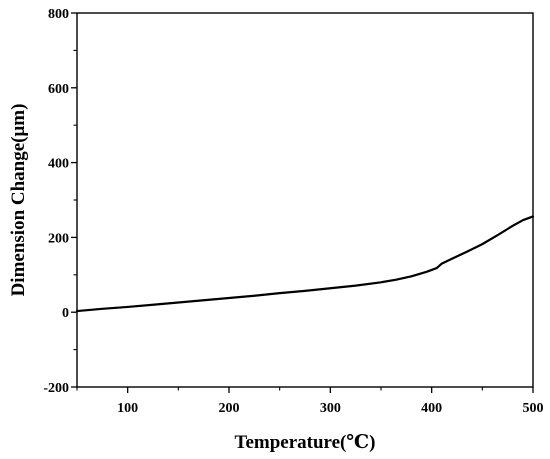 The width and height of the screenshot is (550, 459). I want to click on x-tick-label: 200, so click(229, 408).